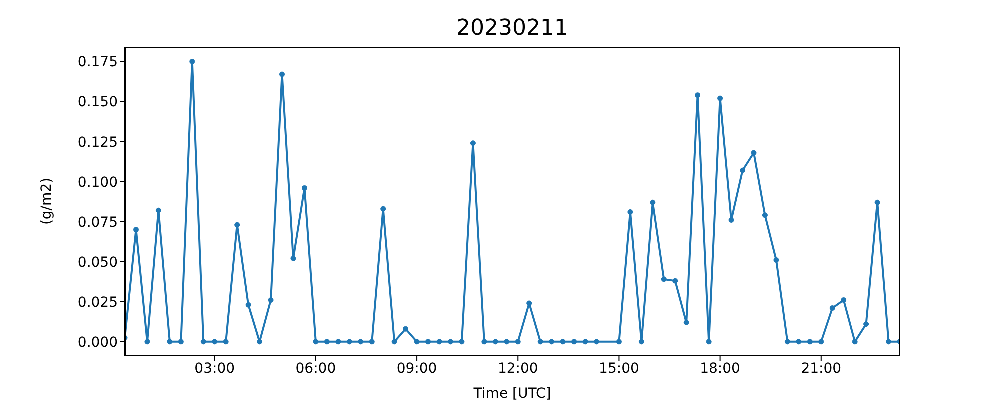 Image resolution: width=1000 pixels, height=400 pixels. What do you see at coordinates (619, 368) in the screenshot?
I see `x-tick-label: 15:00` at bounding box center [619, 368].